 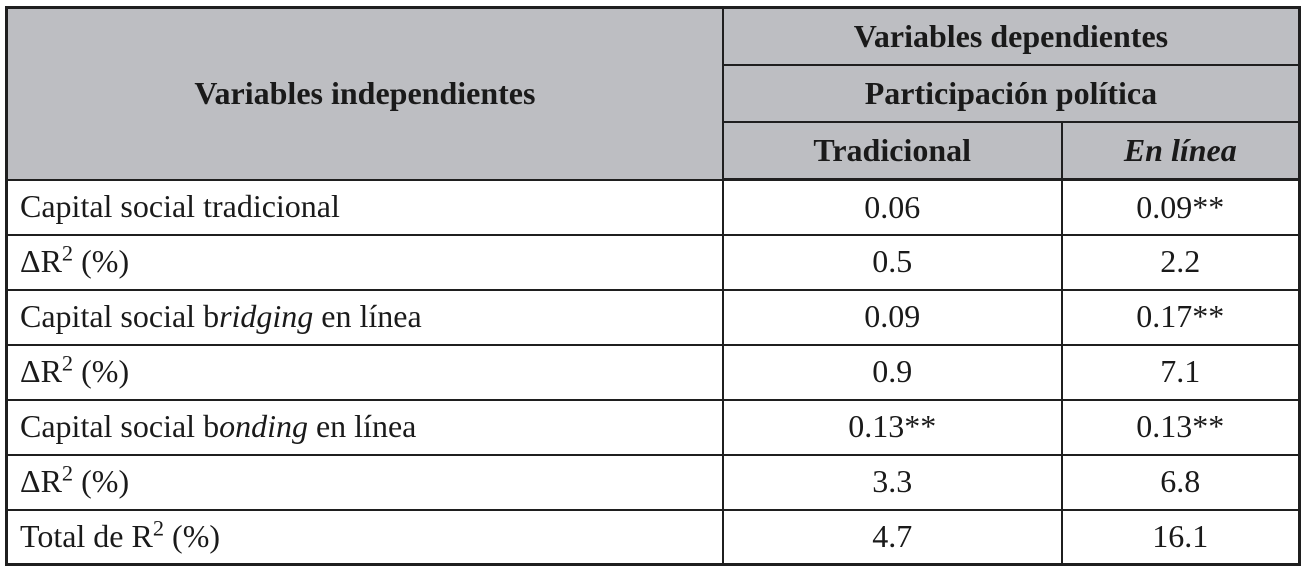 What do you see at coordinates (1180, 262) in the screenshot?
I see `value-online: 2.2` at bounding box center [1180, 262].